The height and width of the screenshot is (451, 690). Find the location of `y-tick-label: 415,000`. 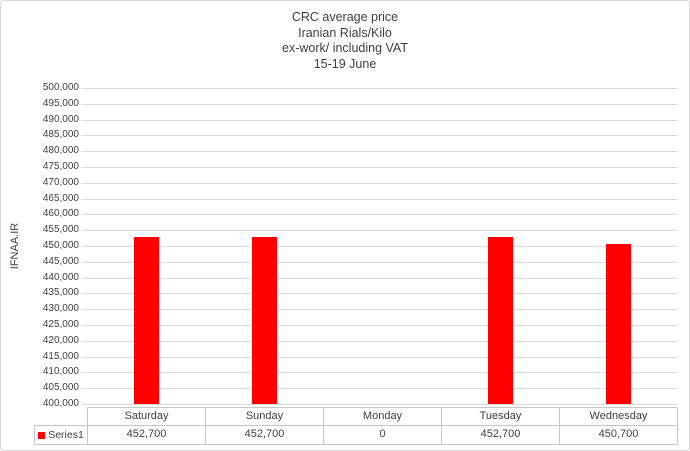

y-tick-label: 415,000 is located at coordinates (60, 356).